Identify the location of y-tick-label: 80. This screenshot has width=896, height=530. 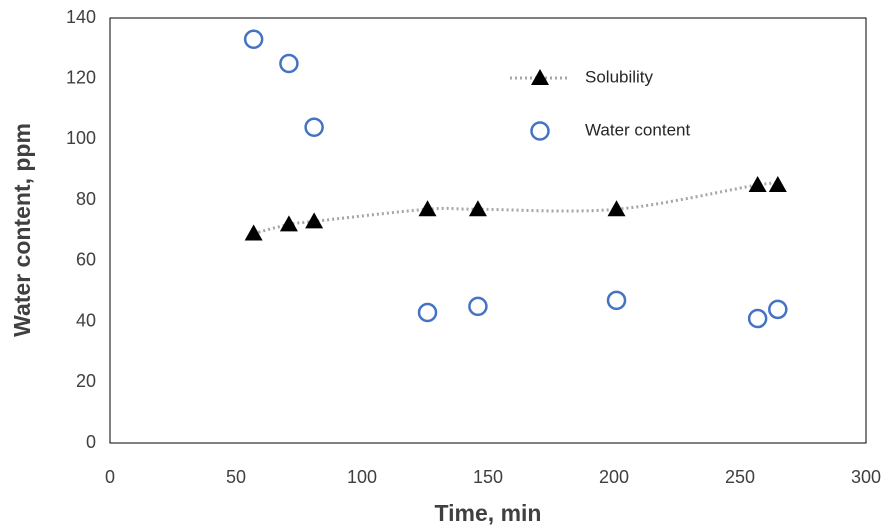
(86, 199).